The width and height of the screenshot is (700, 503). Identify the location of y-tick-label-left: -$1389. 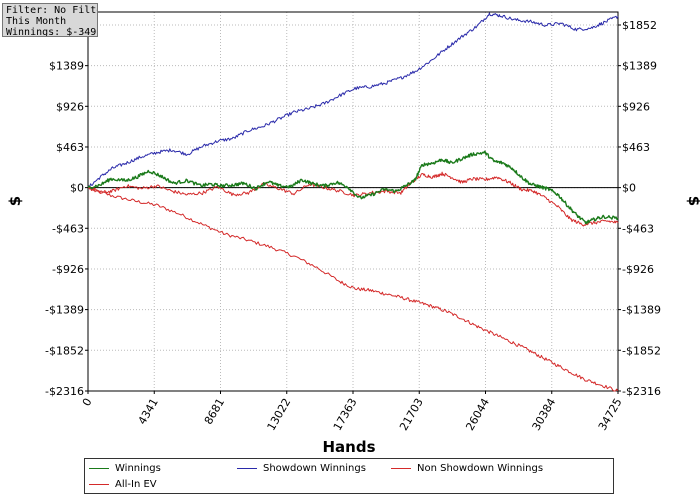
(64, 310).